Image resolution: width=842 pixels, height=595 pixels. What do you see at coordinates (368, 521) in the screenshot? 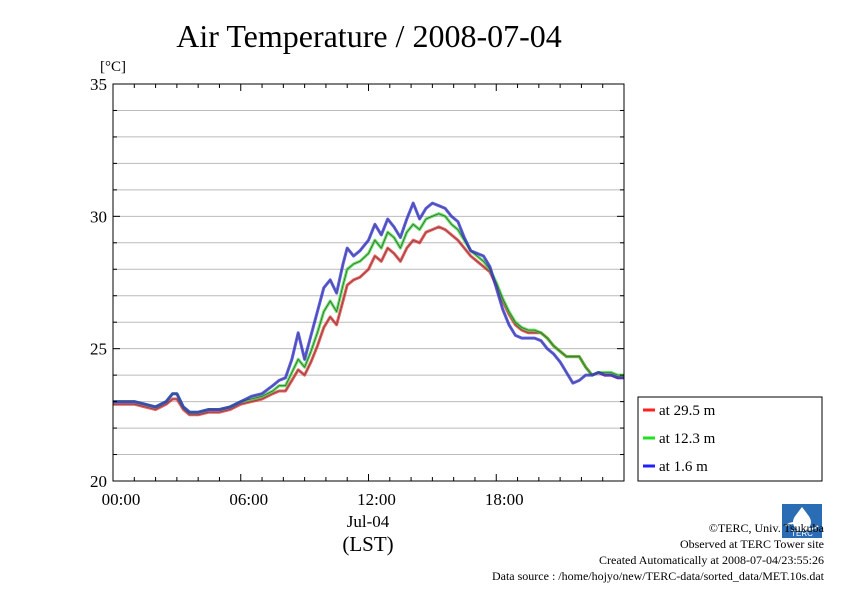
I see `date-label: Jul-04` at bounding box center [368, 521].